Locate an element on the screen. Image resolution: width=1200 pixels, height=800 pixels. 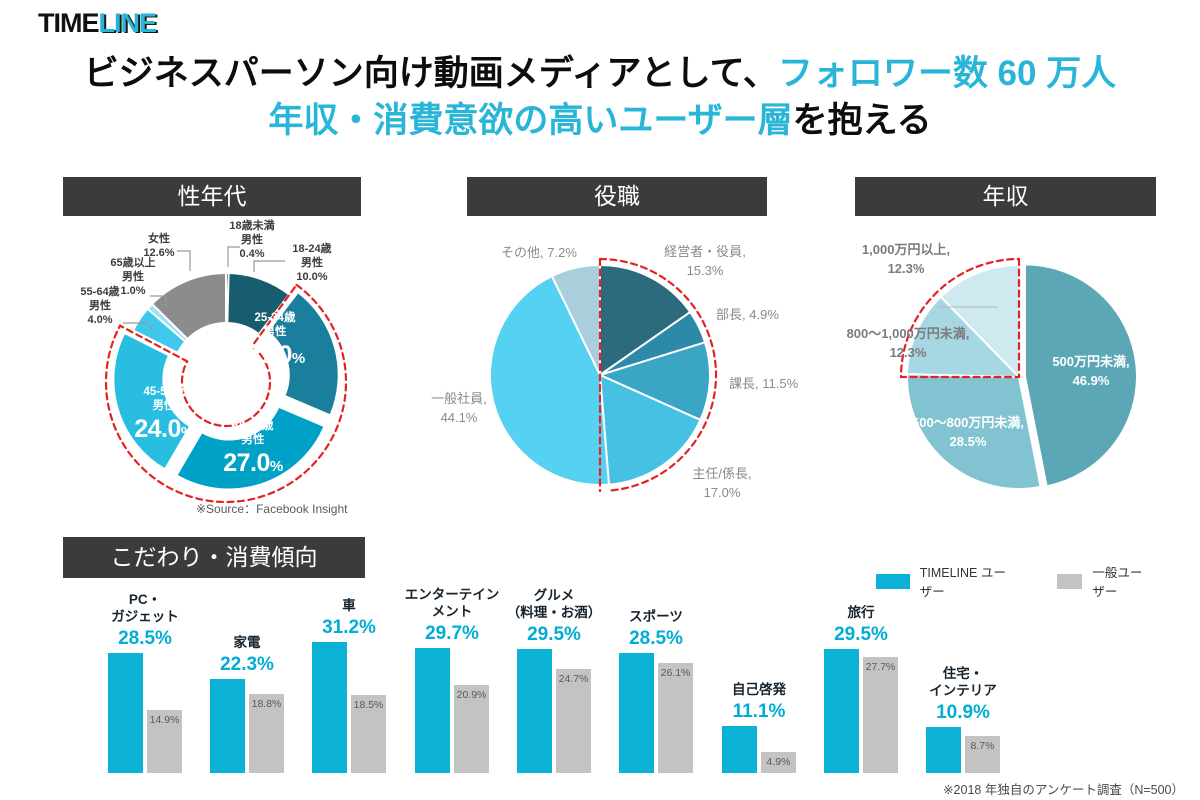
legend-label-timeline: TIMELINE ユーザー is located at coordinates (962, 582).